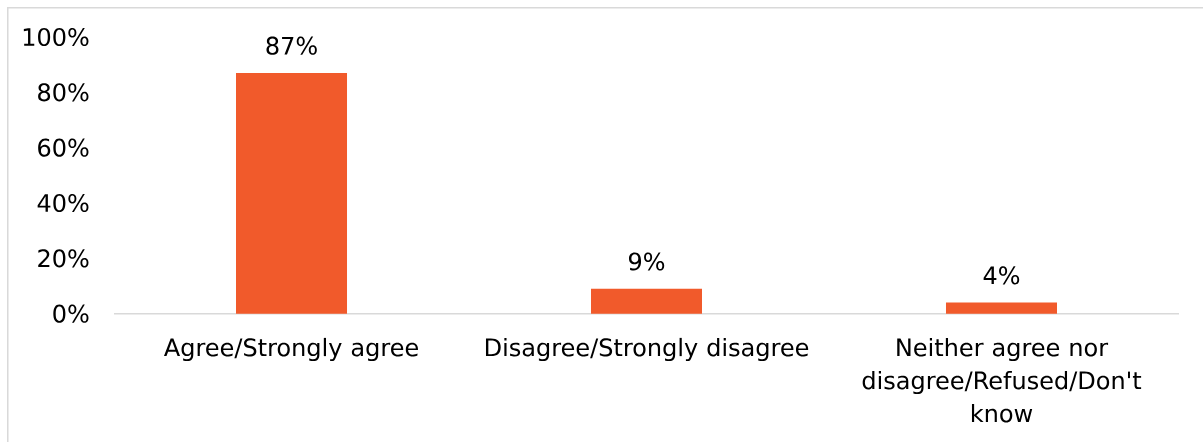  I want to click on y-tick-label: 20%, so click(63, 258).